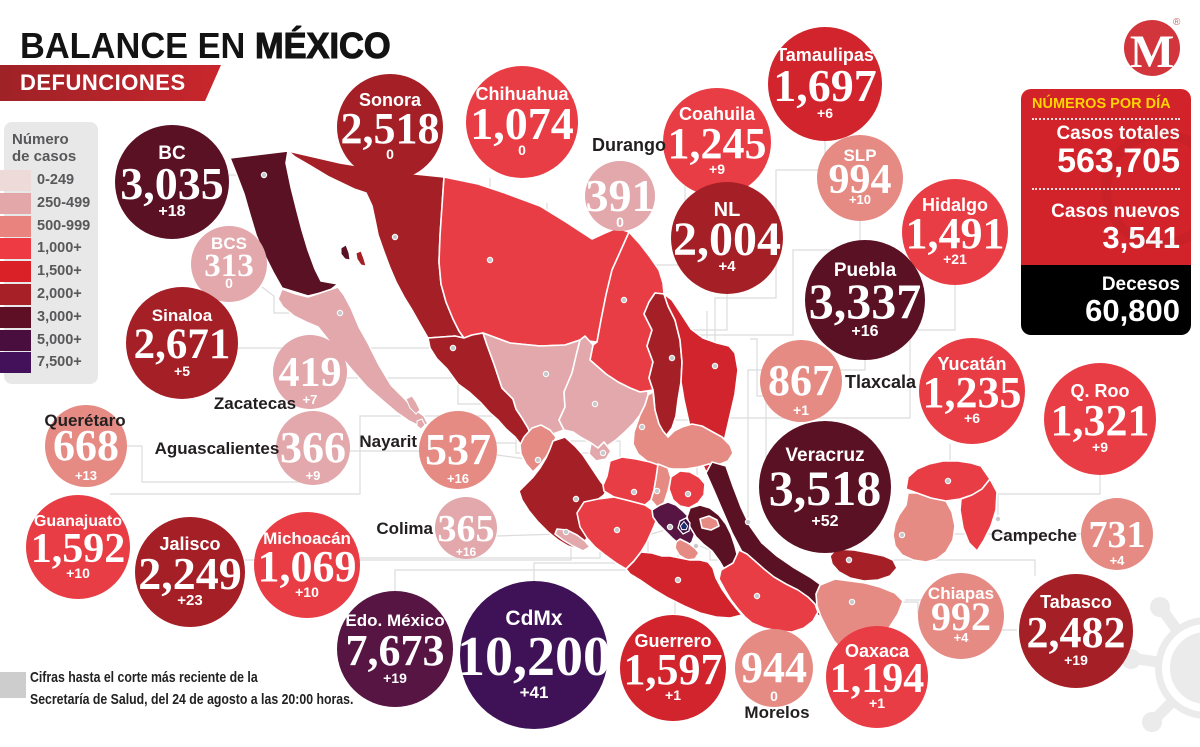 Image resolution: width=1200 pixels, height=747 pixels. I want to click on svg-text: 10,200, so click(534, 657).